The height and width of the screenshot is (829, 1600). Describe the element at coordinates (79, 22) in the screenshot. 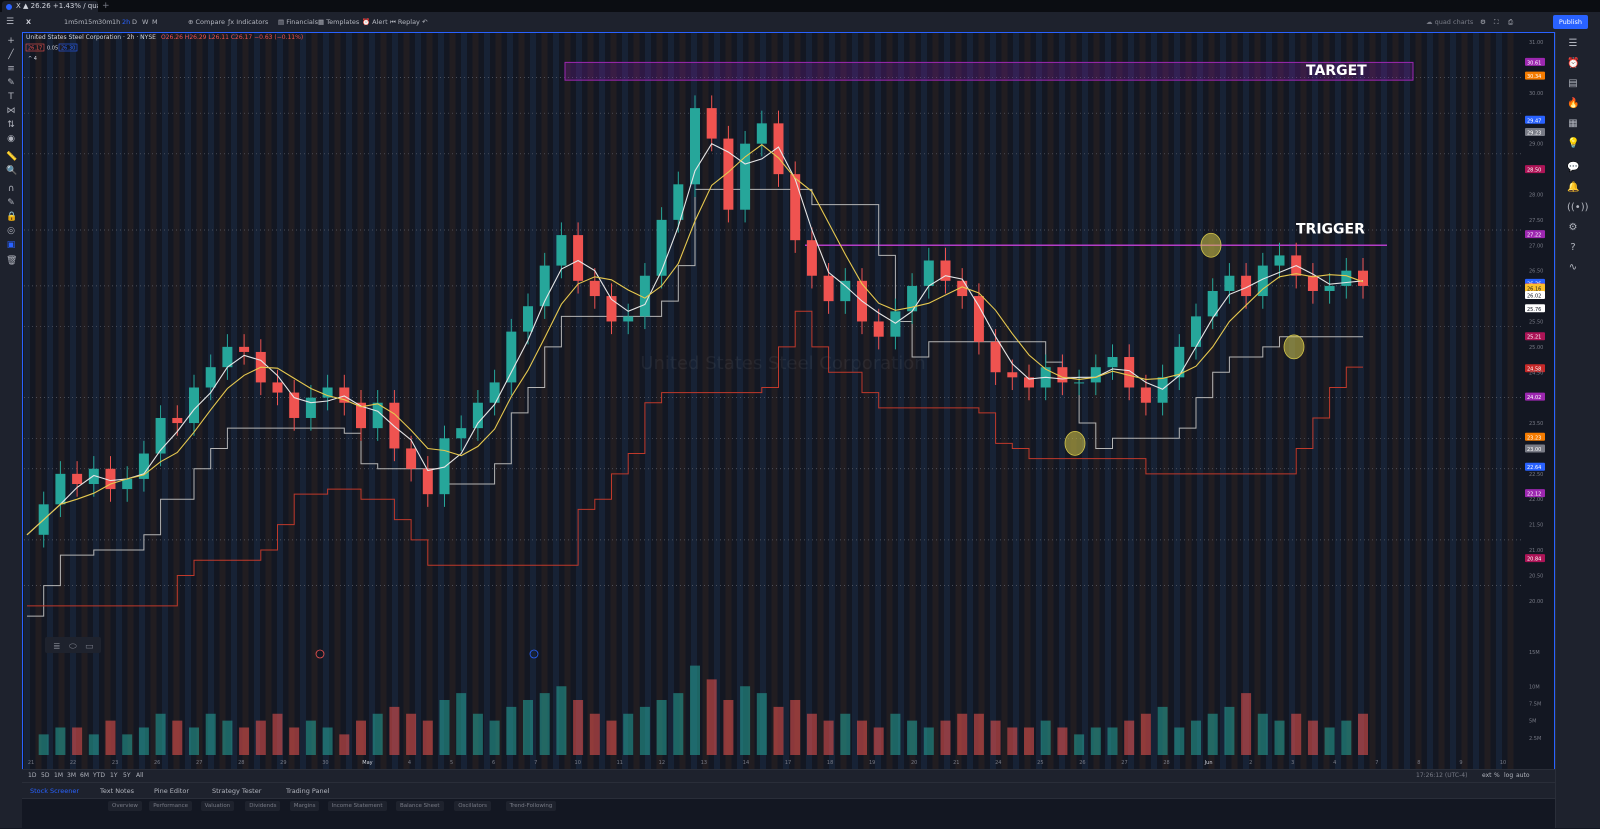

I see `interval-5m: 5m` at that location.